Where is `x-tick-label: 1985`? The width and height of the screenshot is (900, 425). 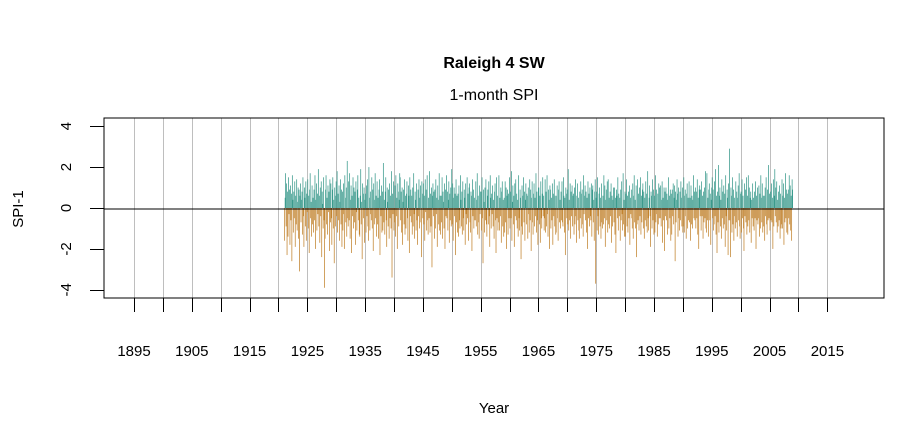
x-tick-label: 1985 is located at coordinates (653, 351).